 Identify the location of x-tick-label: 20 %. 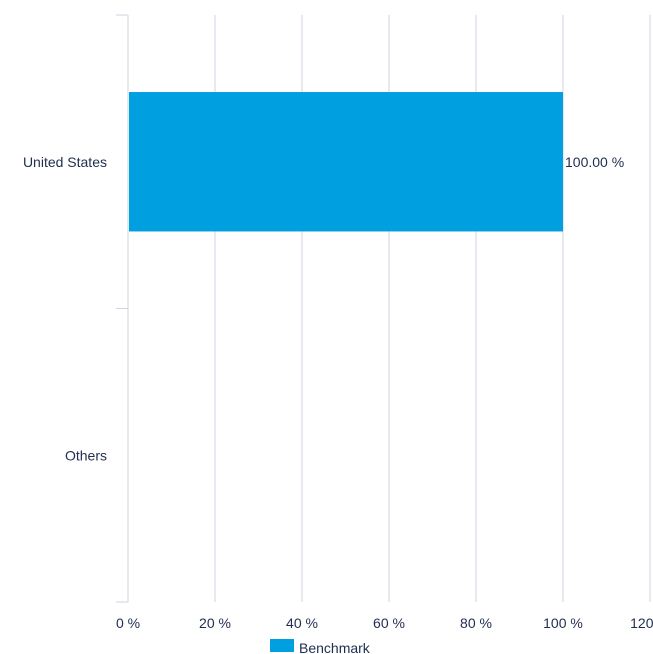
(215, 623).